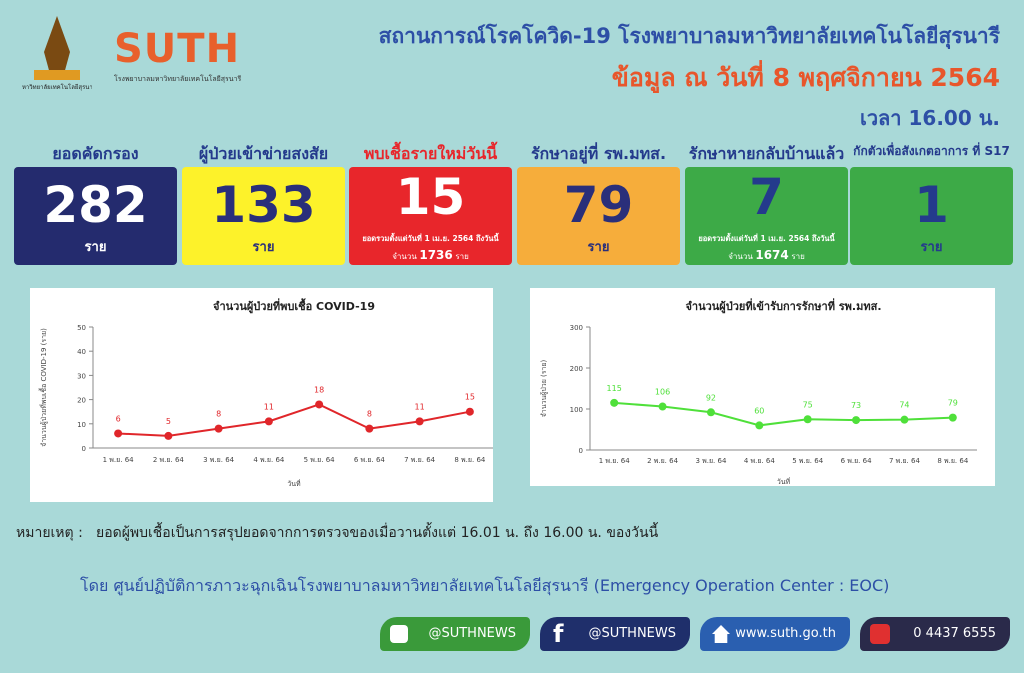  I want to click on data-label: 115, so click(614, 388).